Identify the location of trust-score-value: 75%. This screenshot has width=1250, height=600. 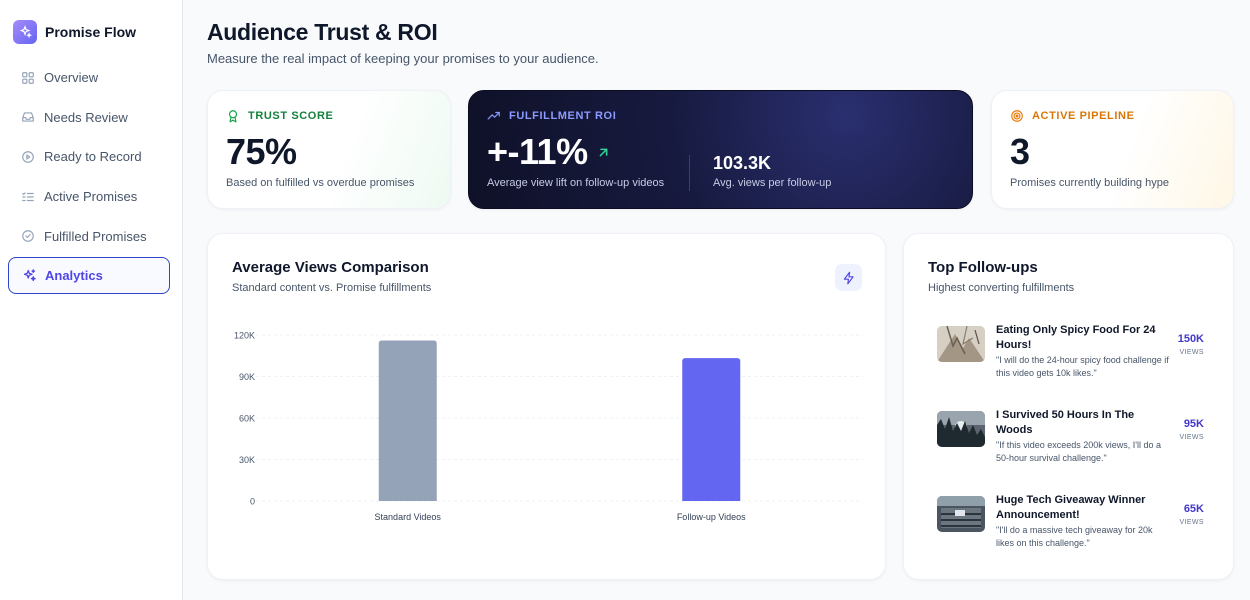
(261, 151).